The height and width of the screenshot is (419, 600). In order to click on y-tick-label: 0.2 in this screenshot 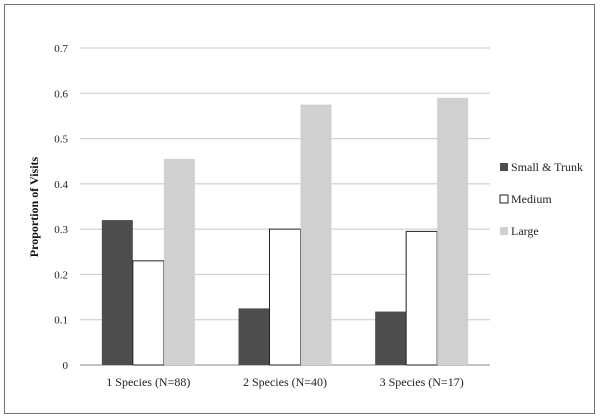, I will do `click(61, 275)`.